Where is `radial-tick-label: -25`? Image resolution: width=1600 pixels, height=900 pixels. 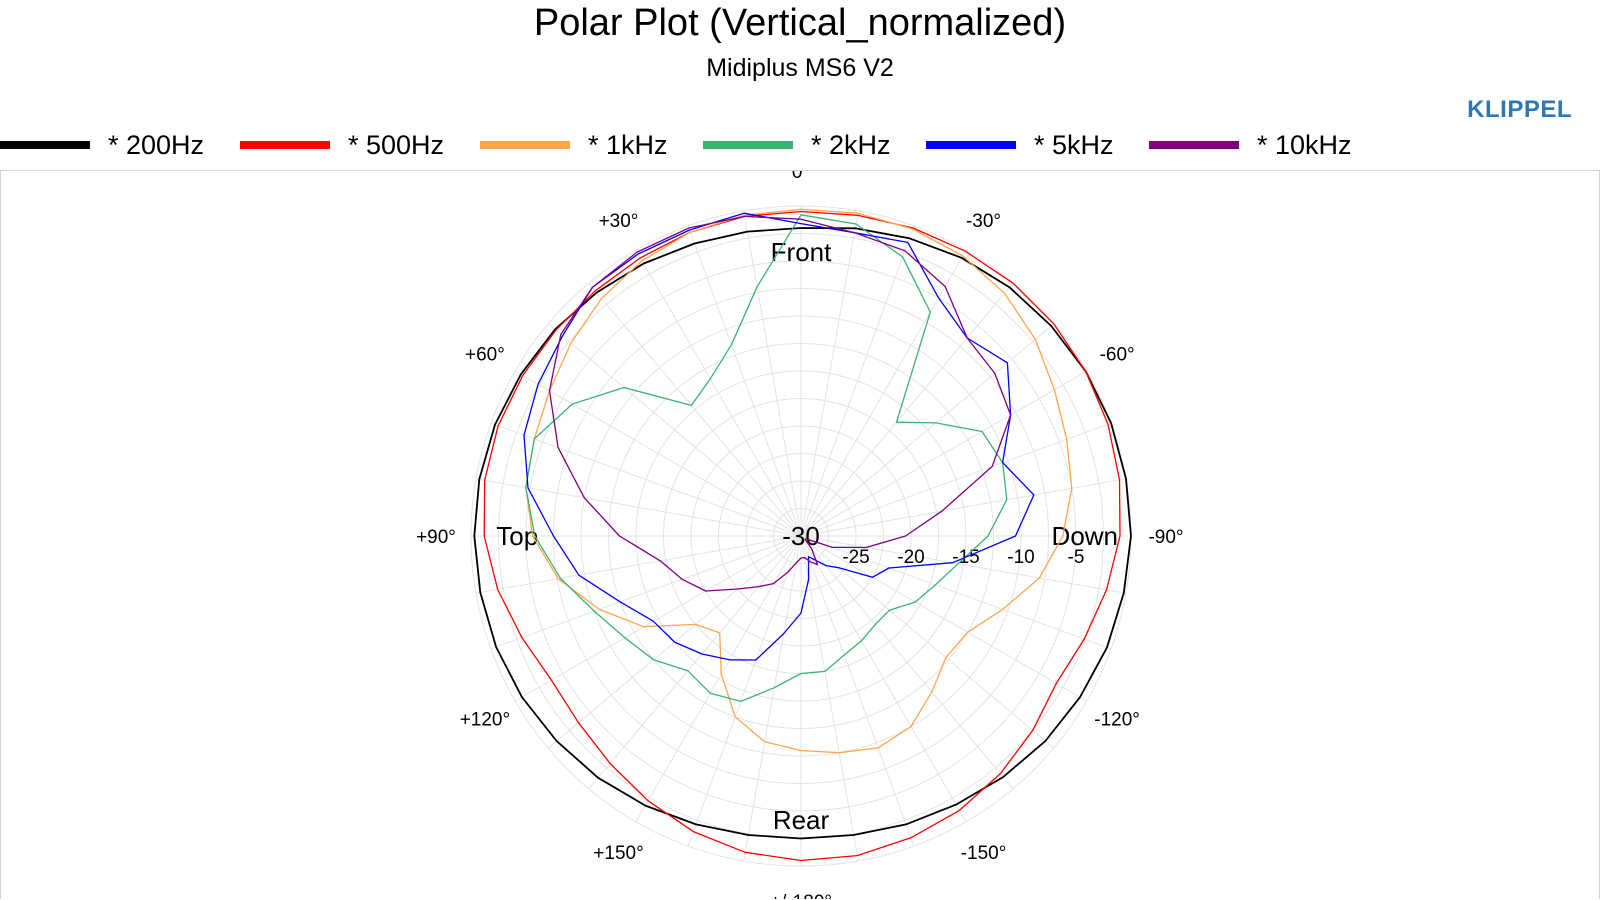 radial-tick-label: -25 is located at coordinates (855, 557).